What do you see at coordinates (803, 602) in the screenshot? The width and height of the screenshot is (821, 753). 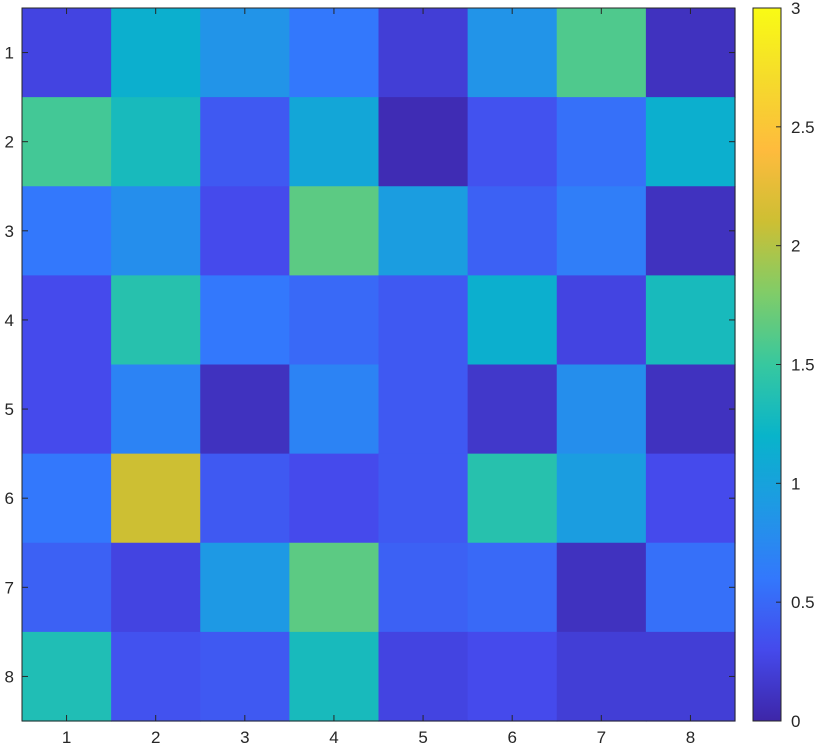 I see `colorbar-tick-label: 0.5` at bounding box center [803, 602].